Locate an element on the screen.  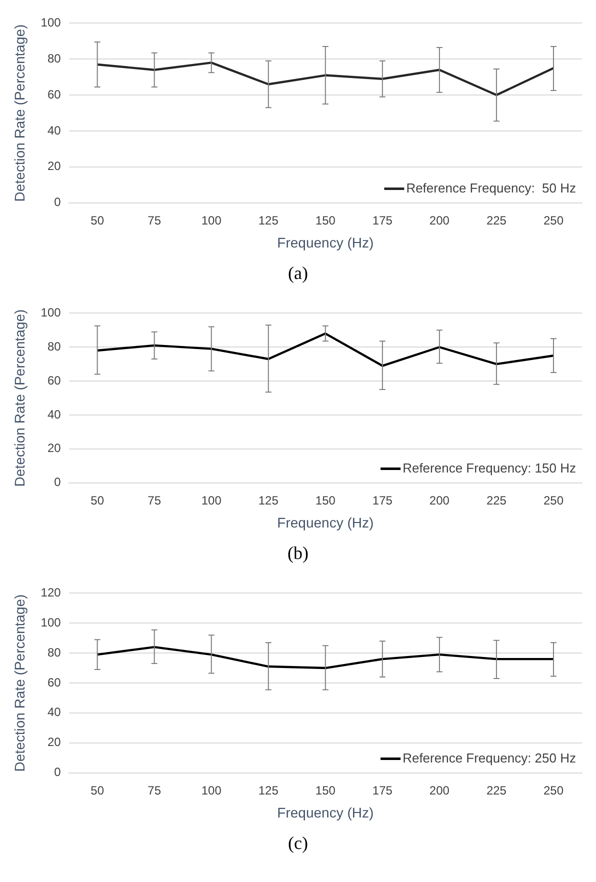
text: (a) is located at coordinates (298, 273).